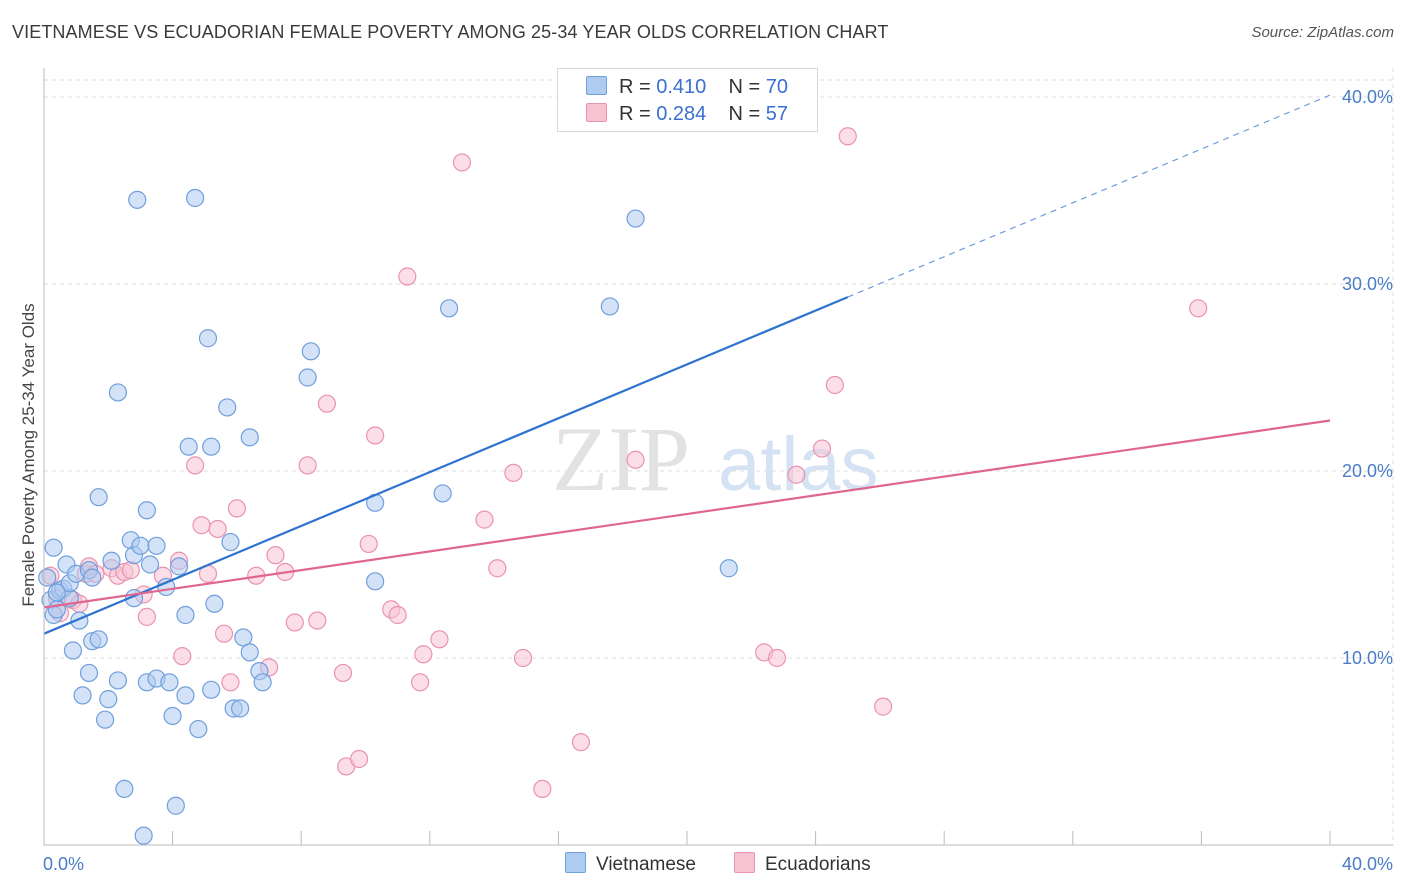 The width and height of the screenshot is (1406, 892). I want to click on y-tick-label: 20.0%, so click(1367, 471).